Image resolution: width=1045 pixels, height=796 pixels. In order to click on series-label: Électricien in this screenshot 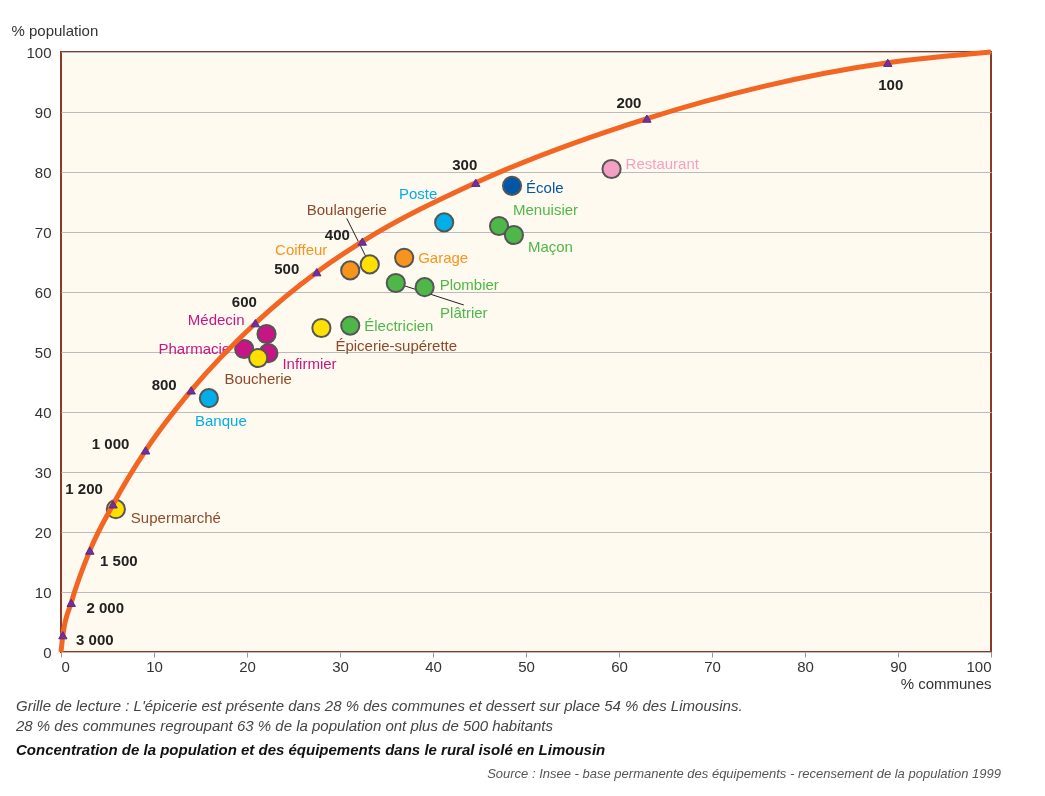, I will do `click(399, 325)`.